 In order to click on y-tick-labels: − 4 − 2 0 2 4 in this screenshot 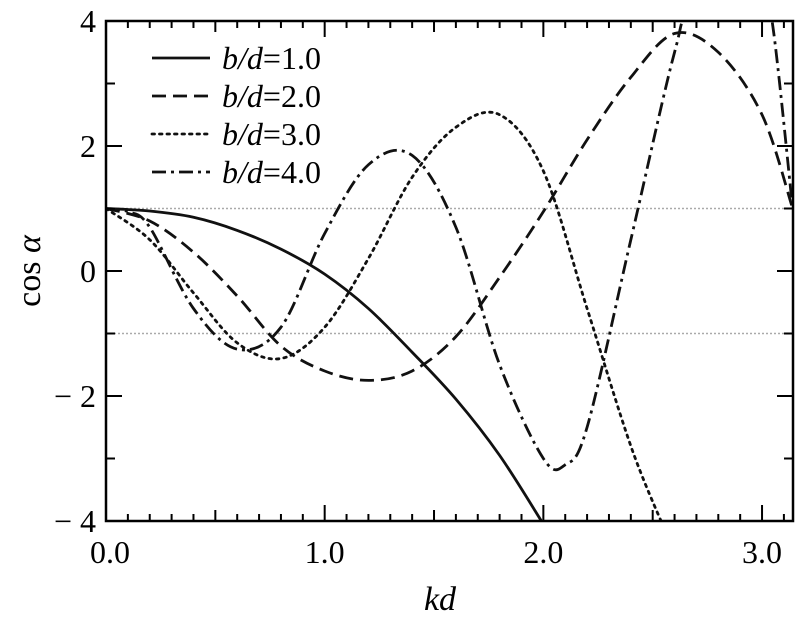, I will do `click(75, 271)`.